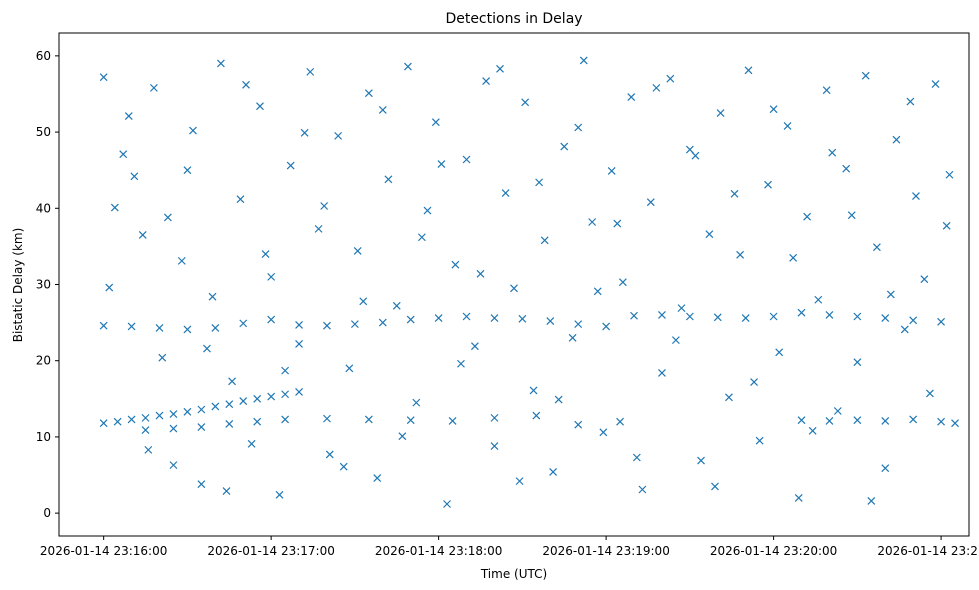  Describe the element at coordinates (43, 437) in the screenshot. I see `y-tick-label: 10` at that location.